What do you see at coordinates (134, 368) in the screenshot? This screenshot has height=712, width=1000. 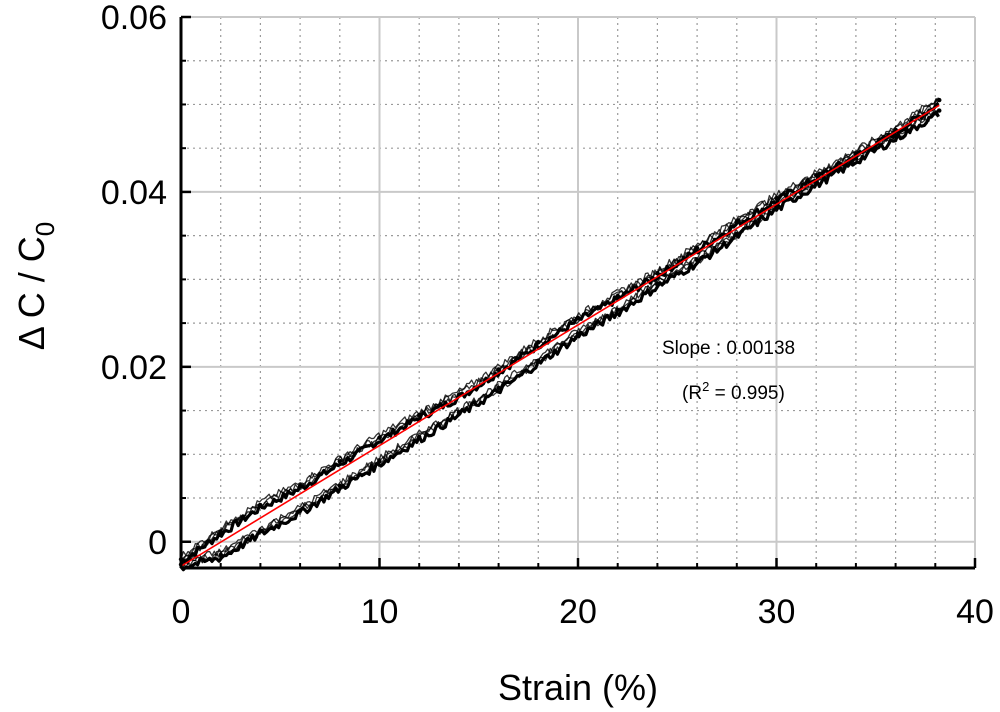 I see `y-tick-label: 0.02` at bounding box center [134, 368].